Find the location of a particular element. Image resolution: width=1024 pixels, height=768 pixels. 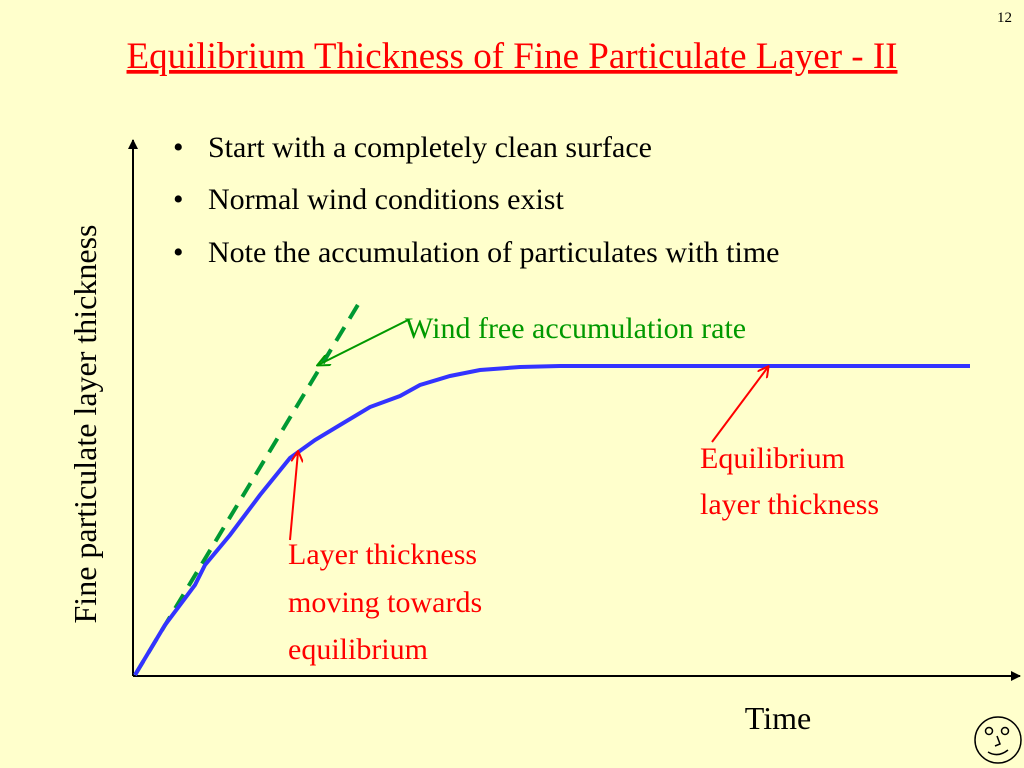

smiley-icon is located at coordinates (998, 740).